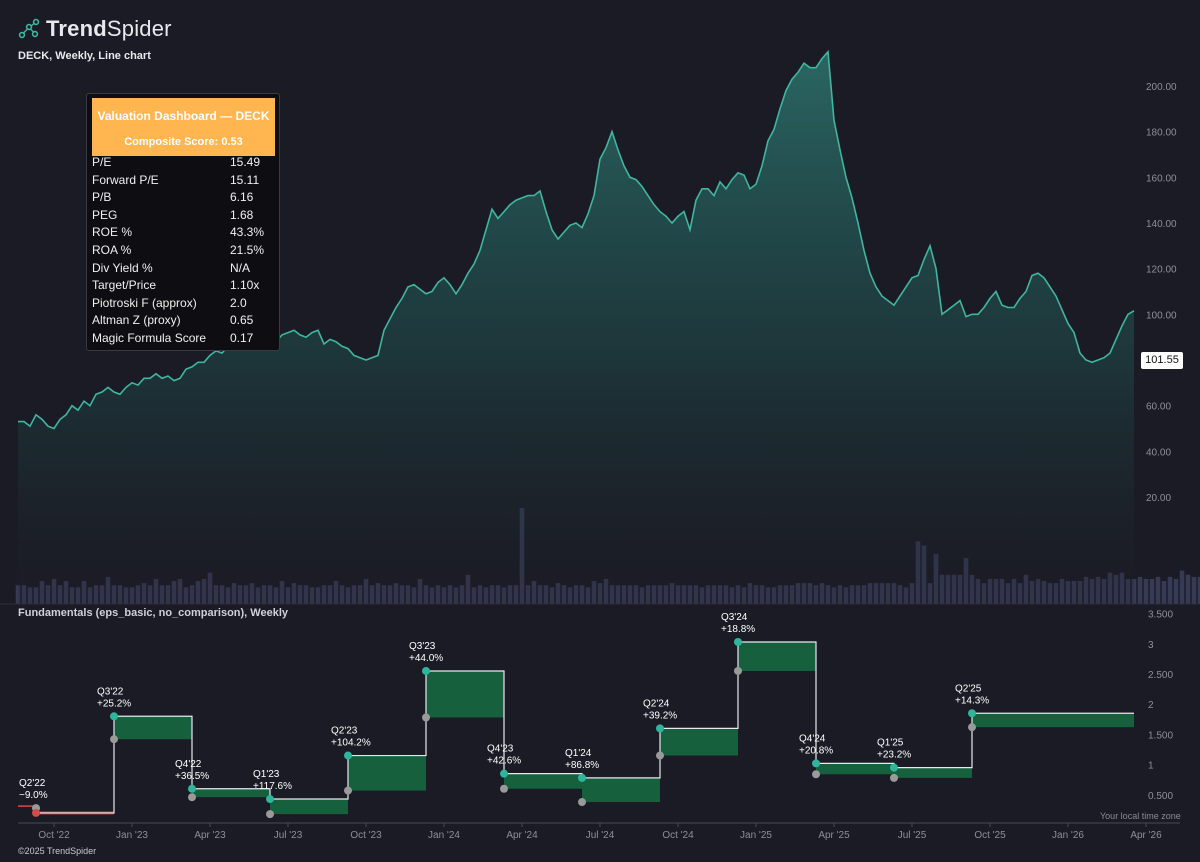 This screenshot has width=1200, height=862. I want to click on eps-tick-label: 2.500, so click(1160, 675).